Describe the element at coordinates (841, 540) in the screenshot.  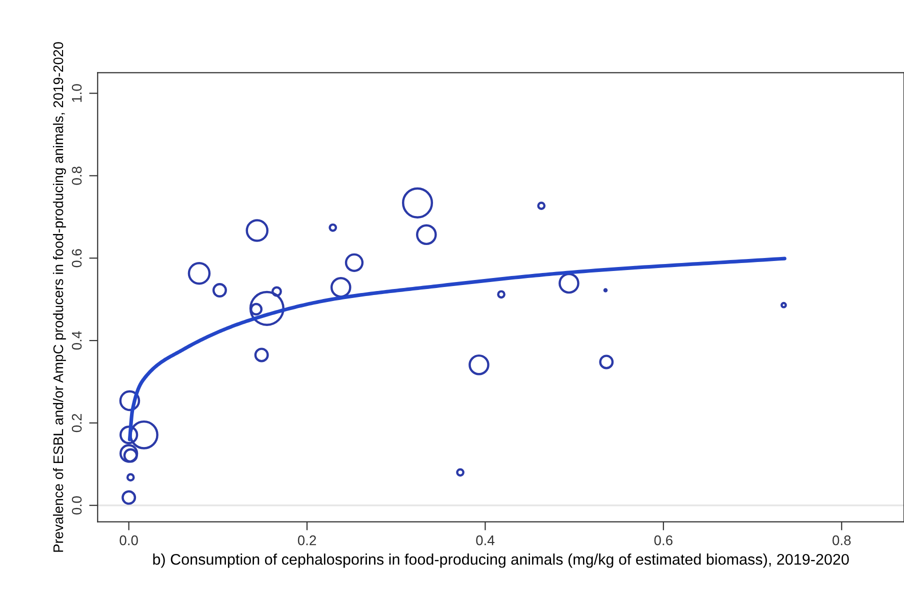
I see `x-tick-label: 0.8` at that location.